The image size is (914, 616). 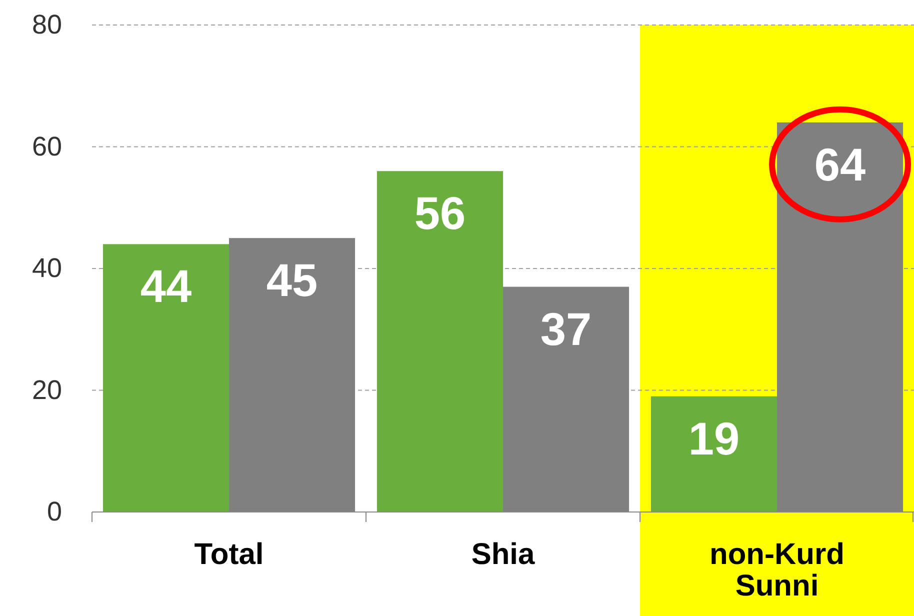 What do you see at coordinates (840, 164) in the screenshot?
I see `data-label: 64` at bounding box center [840, 164].